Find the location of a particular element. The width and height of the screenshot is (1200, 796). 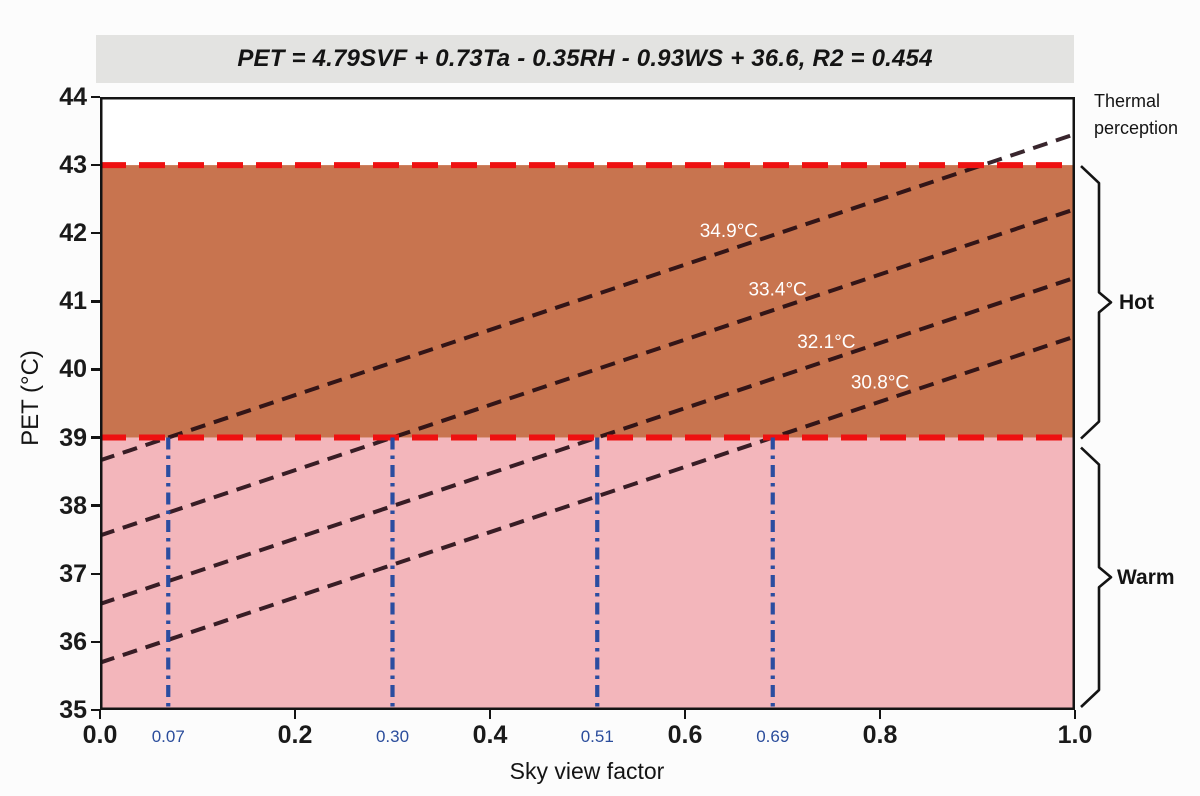

iso-line-label: 33.4°C is located at coordinates (777, 290).